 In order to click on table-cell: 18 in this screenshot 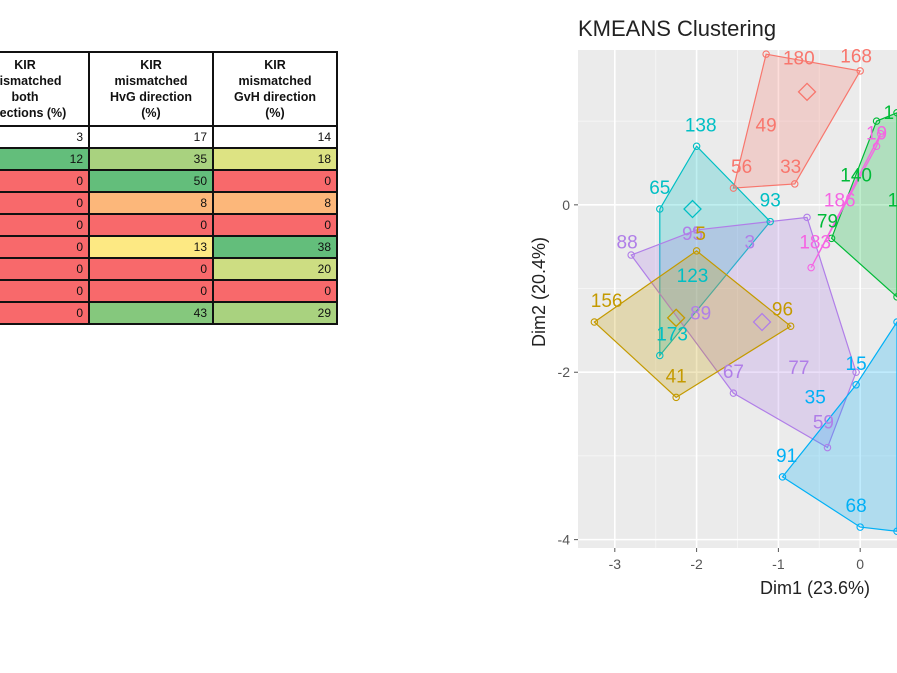, I will do `click(275, 159)`.